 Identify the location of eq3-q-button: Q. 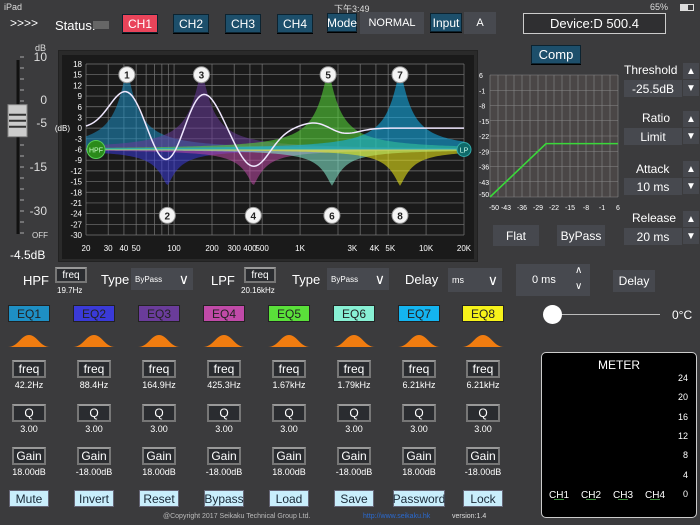
(159, 413).